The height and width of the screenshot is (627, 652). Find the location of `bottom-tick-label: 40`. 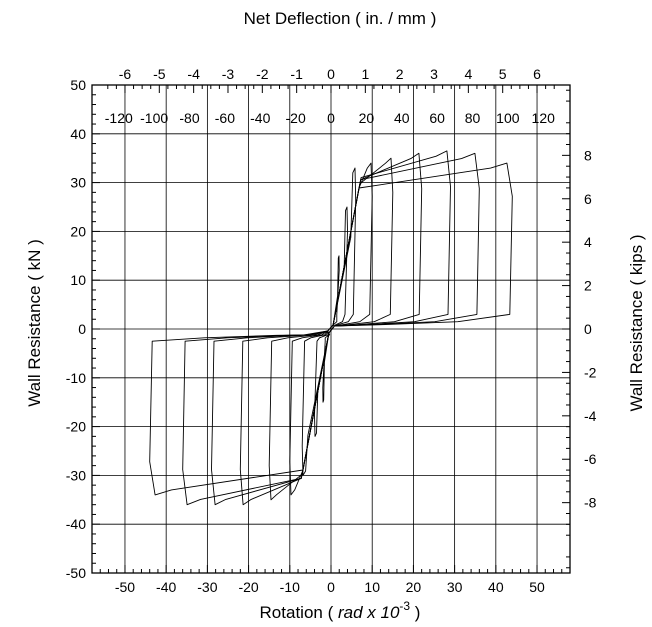

bottom-tick-label: 40 is located at coordinates (496, 587).